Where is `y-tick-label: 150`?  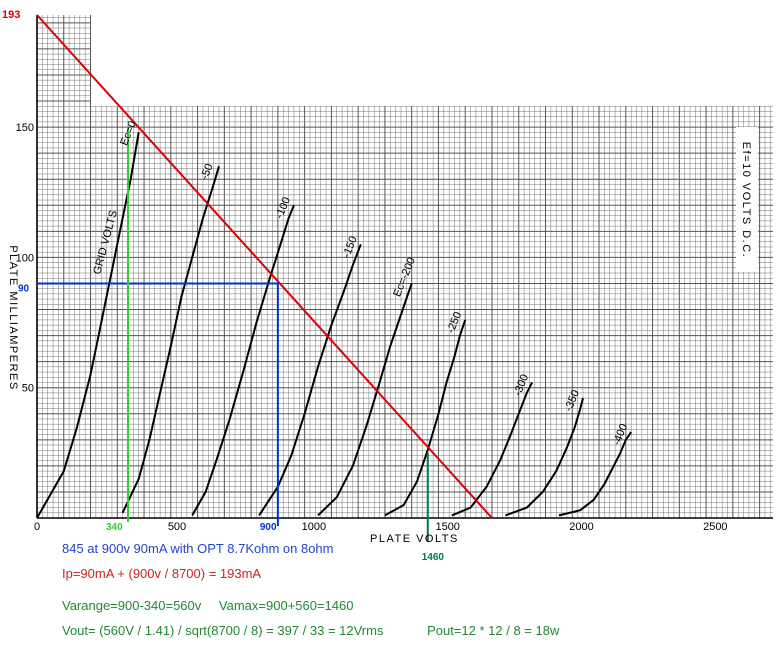
y-tick-label: 150 is located at coordinates (25, 128).